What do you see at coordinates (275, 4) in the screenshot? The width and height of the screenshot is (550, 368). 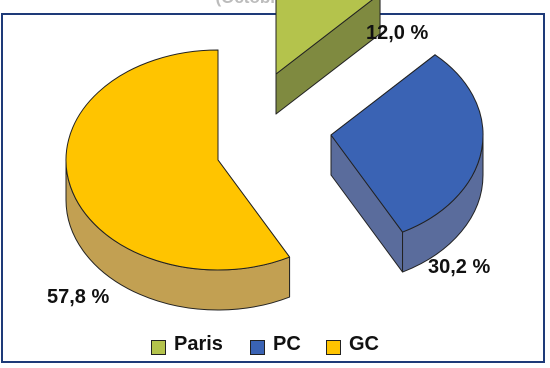 I see `chart-title: (Octobre 2012)` at bounding box center [275, 4].